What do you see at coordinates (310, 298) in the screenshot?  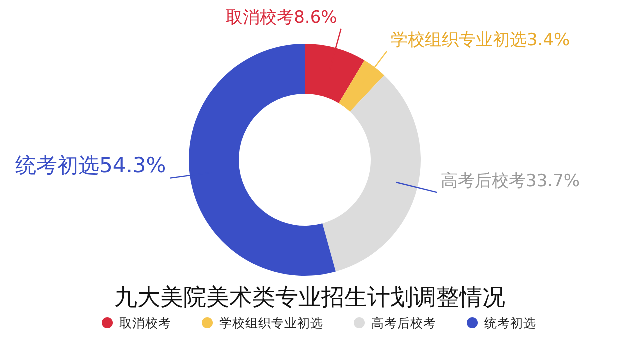 I see `text: 九大美院美术类专业招生计划调整情况` at bounding box center [310, 298].